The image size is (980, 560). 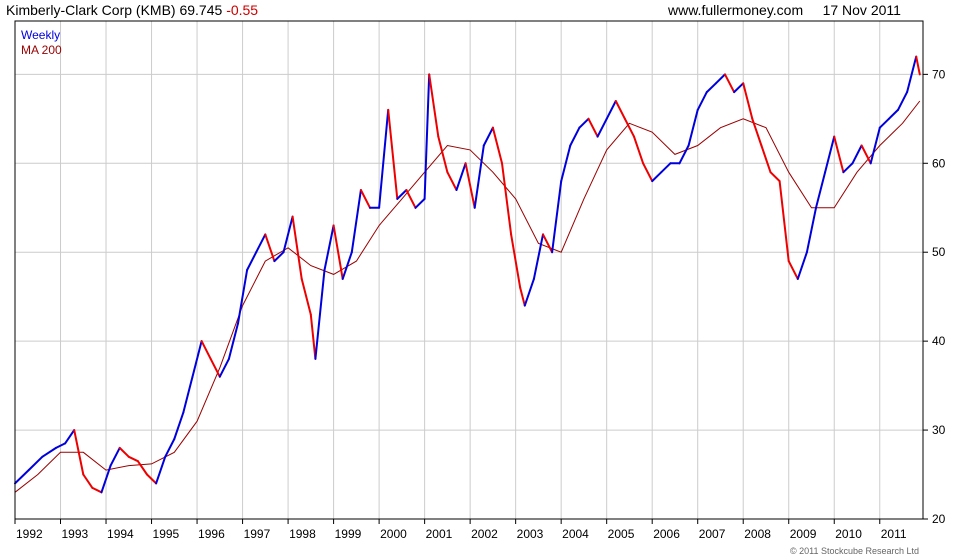 I want to click on x-tick-label: 2008, so click(x=757, y=534).